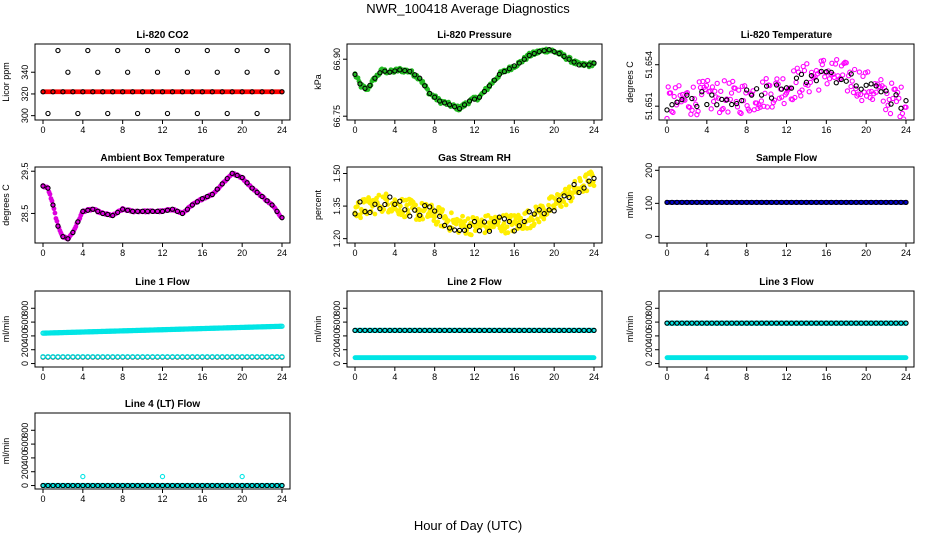 This screenshot has width=936, height=540. What do you see at coordinates (649, 106) in the screenshot?
I see `y-tick-label: 51.651` at bounding box center [649, 106].